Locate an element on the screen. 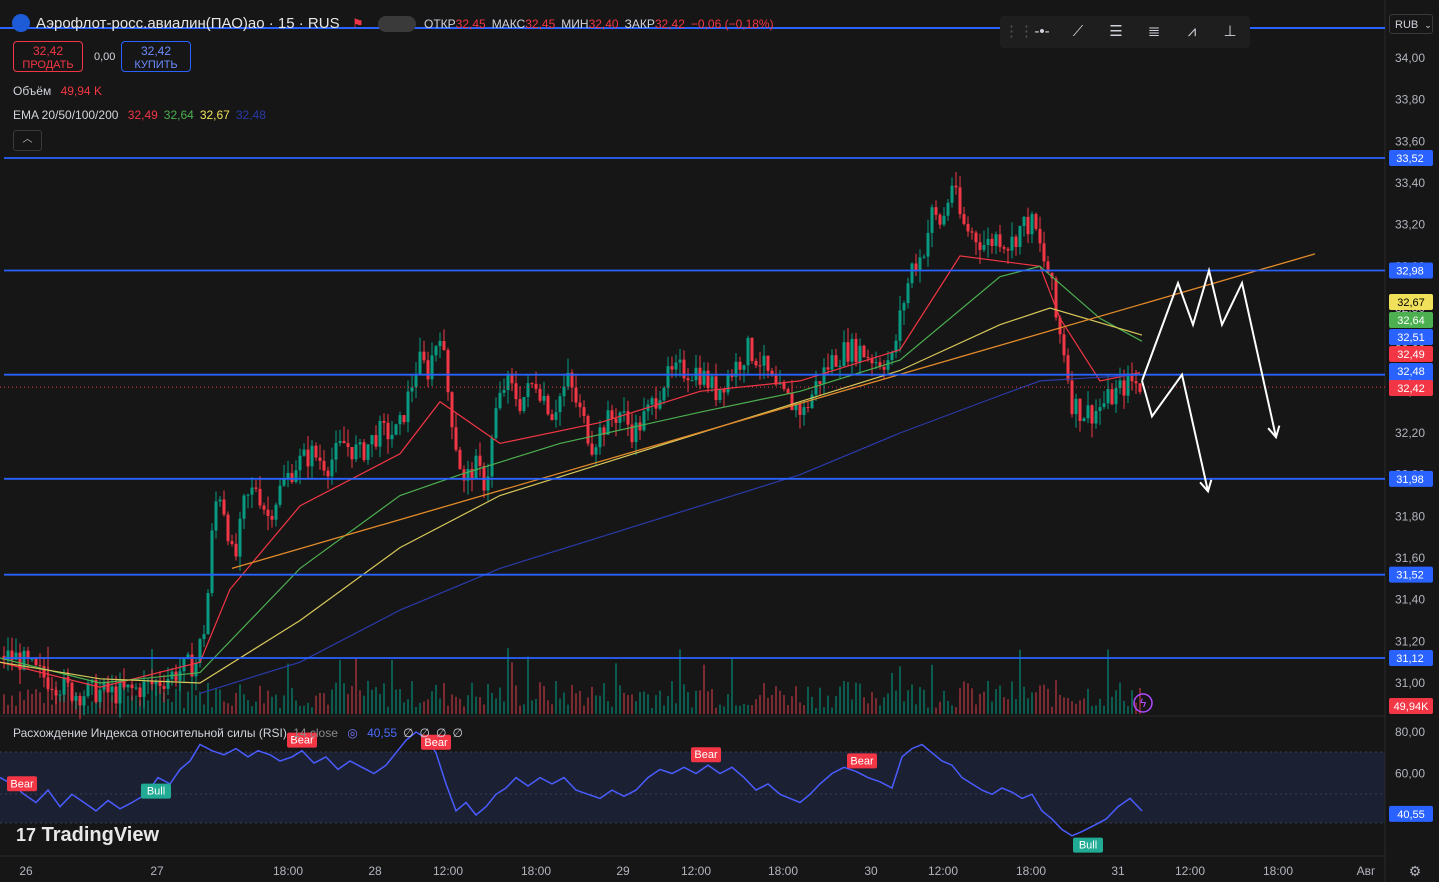  ohlc-key: ОТКР is located at coordinates (440, 24).